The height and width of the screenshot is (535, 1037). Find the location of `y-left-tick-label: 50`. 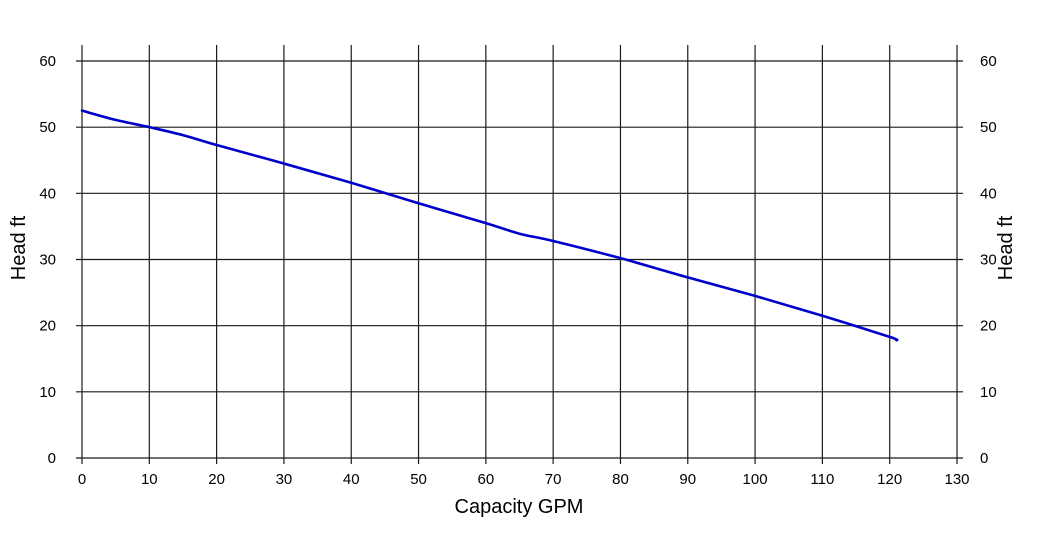

y-left-tick-label: 50 is located at coordinates (47, 127).